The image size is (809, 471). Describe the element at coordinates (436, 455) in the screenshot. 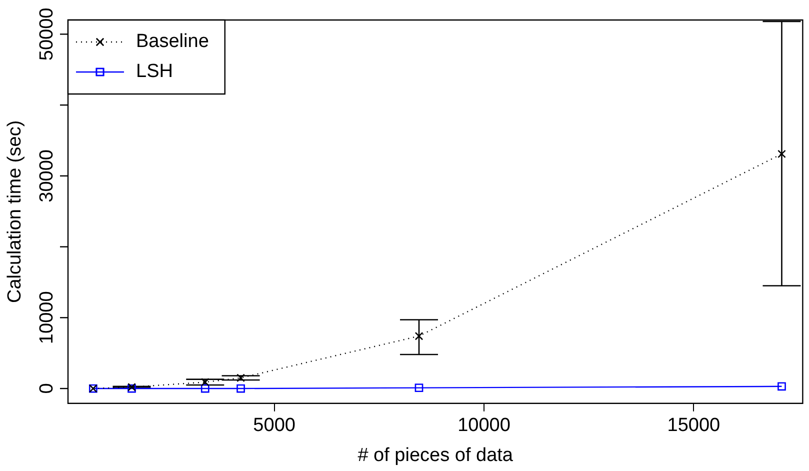

I see `x-axis-title: # of pieces of data` at that location.